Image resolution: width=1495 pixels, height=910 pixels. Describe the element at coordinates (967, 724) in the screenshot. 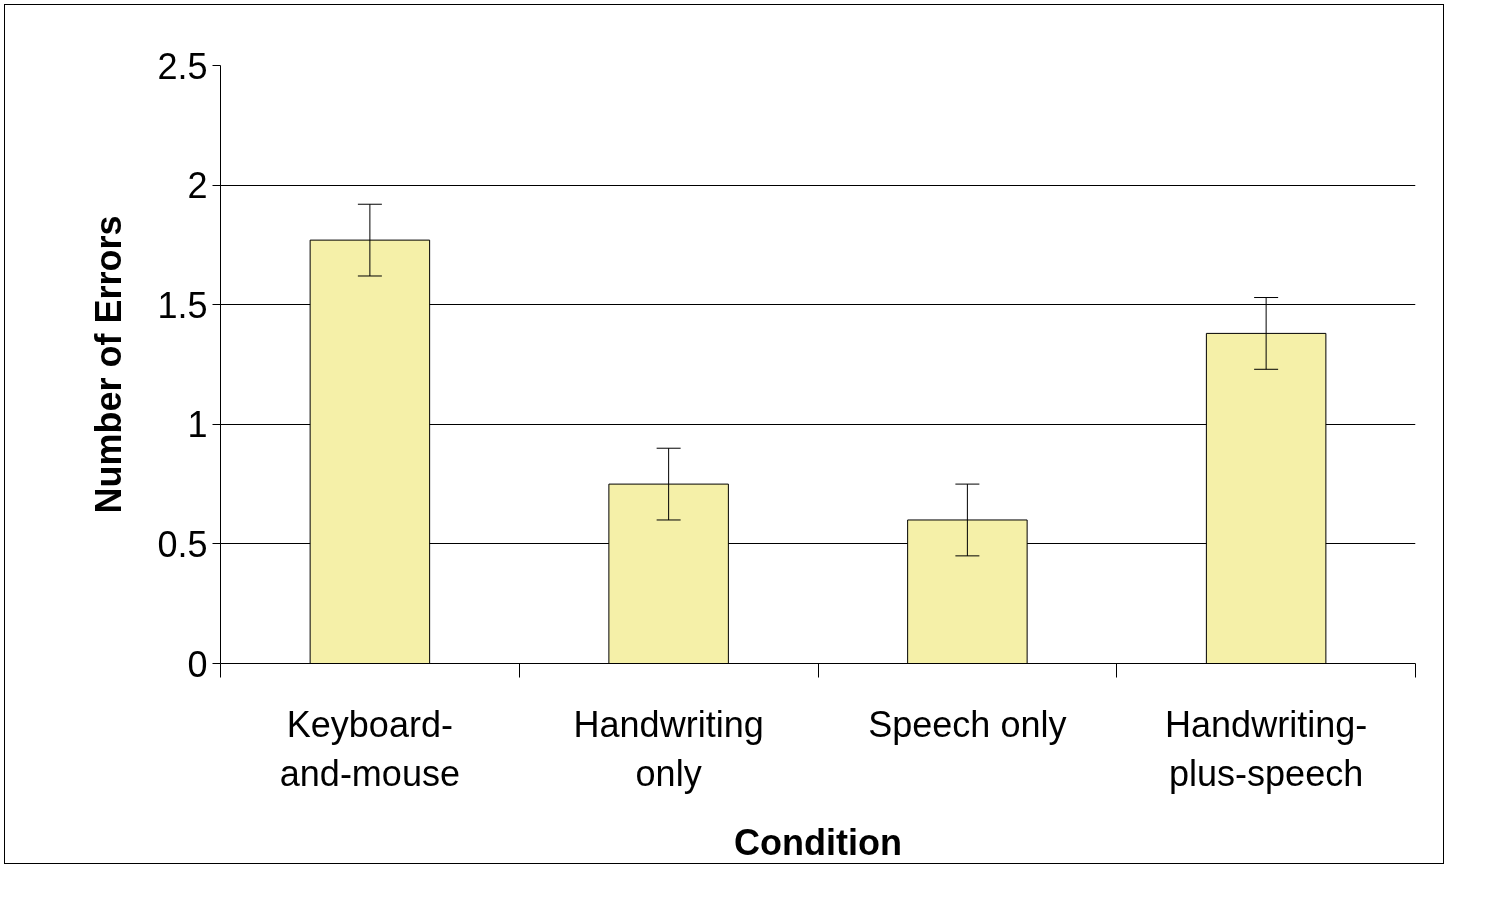

I see `x-tick-label: Speech only` at that location.